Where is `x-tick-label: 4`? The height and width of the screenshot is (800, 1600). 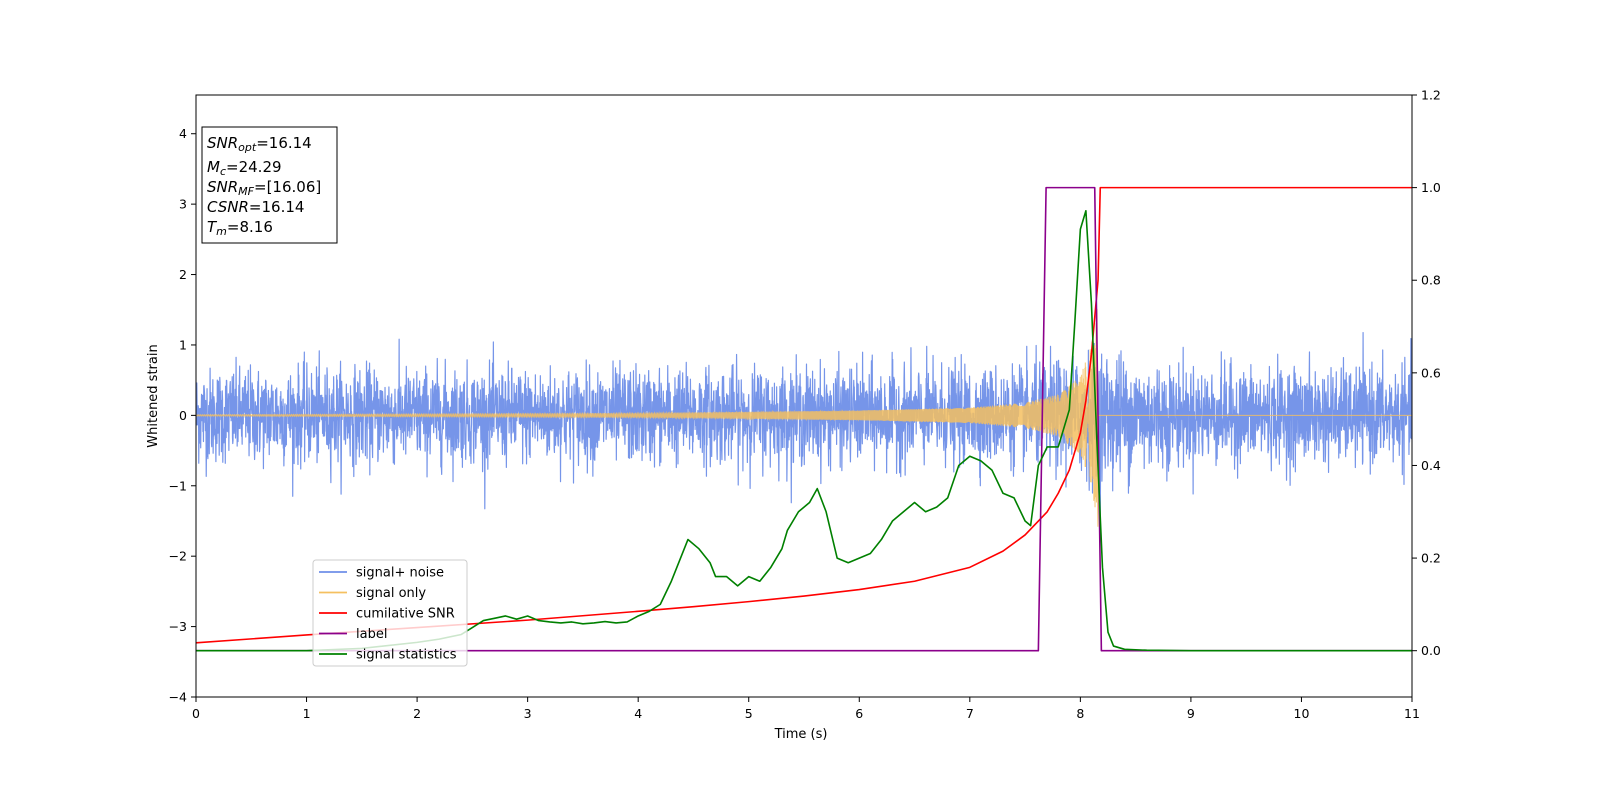
x-tick-label: 4 is located at coordinates (638, 713).